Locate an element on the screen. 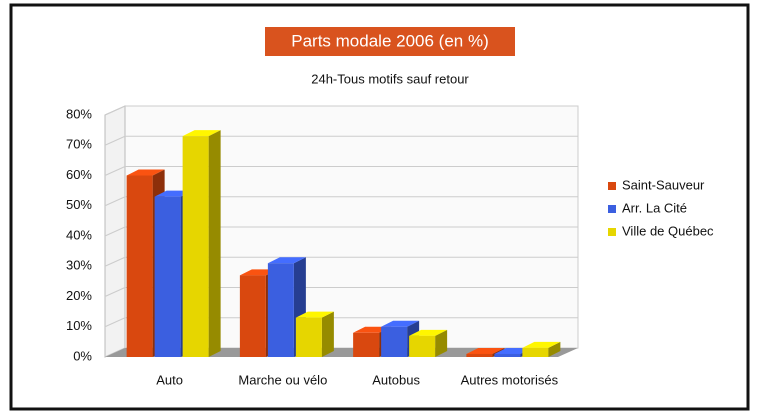 The width and height of the screenshot is (758, 416). legend-label: Ville de Québec is located at coordinates (668, 230).